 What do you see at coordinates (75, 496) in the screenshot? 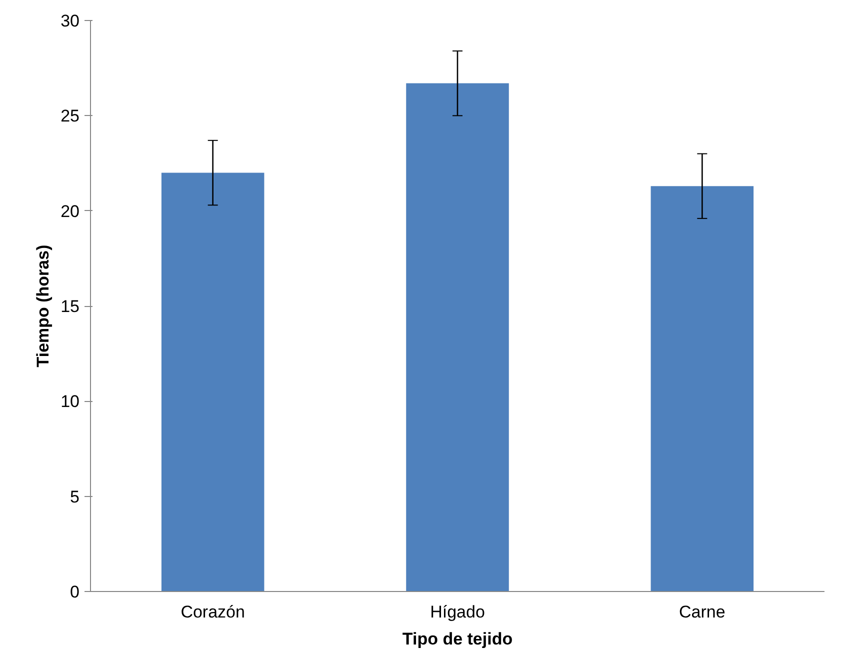
I see `y-tick-label: 5` at bounding box center [75, 496].